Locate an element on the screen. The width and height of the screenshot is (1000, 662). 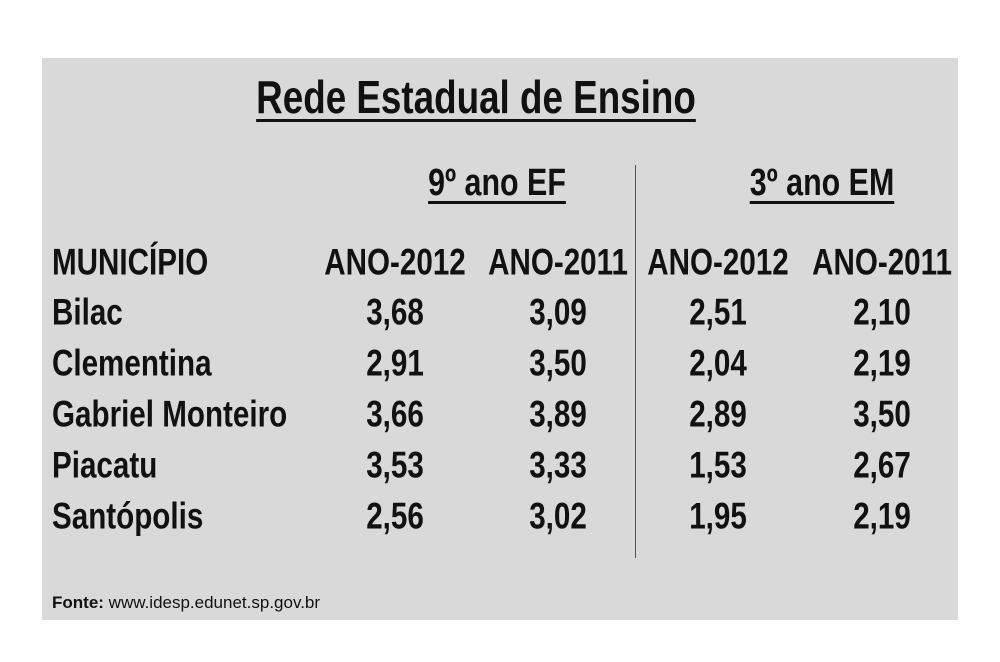
cell: 2,51 is located at coordinates (718, 312).